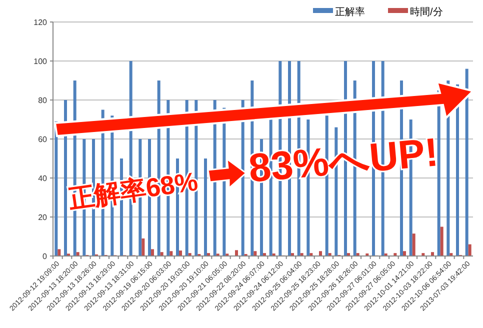  Describe the element at coordinates (426, 12) in the screenshot. I see `legend-label: 時間/分` at that location.